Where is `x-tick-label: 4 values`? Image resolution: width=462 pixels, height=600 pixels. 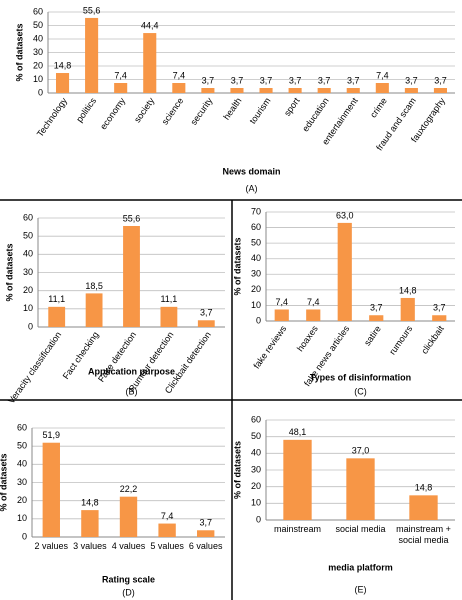 x-tick-label: 4 values is located at coordinates (128, 546).